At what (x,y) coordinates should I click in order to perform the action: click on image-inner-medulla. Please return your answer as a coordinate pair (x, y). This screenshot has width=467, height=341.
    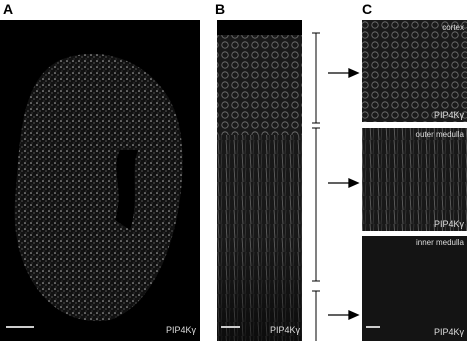
    Looking at the image, I should click on (414, 288).